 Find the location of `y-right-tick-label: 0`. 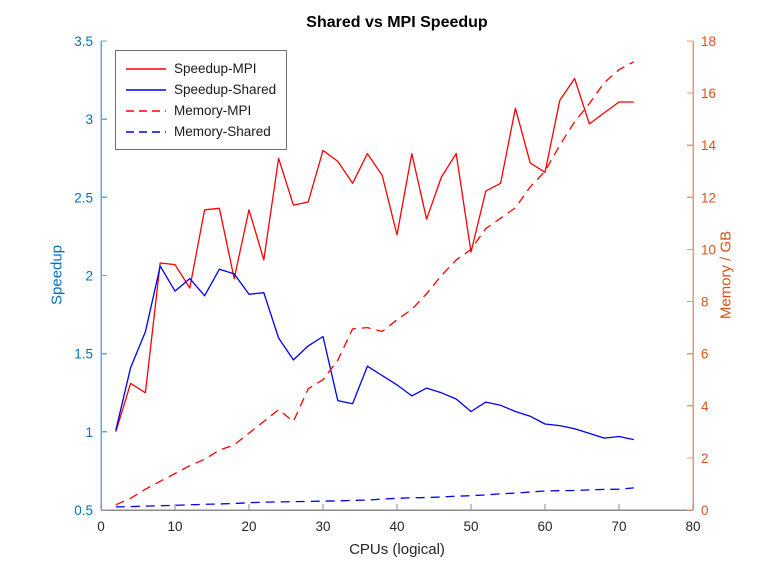

y-right-tick-label: 0 is located at coordinates (705, 510).